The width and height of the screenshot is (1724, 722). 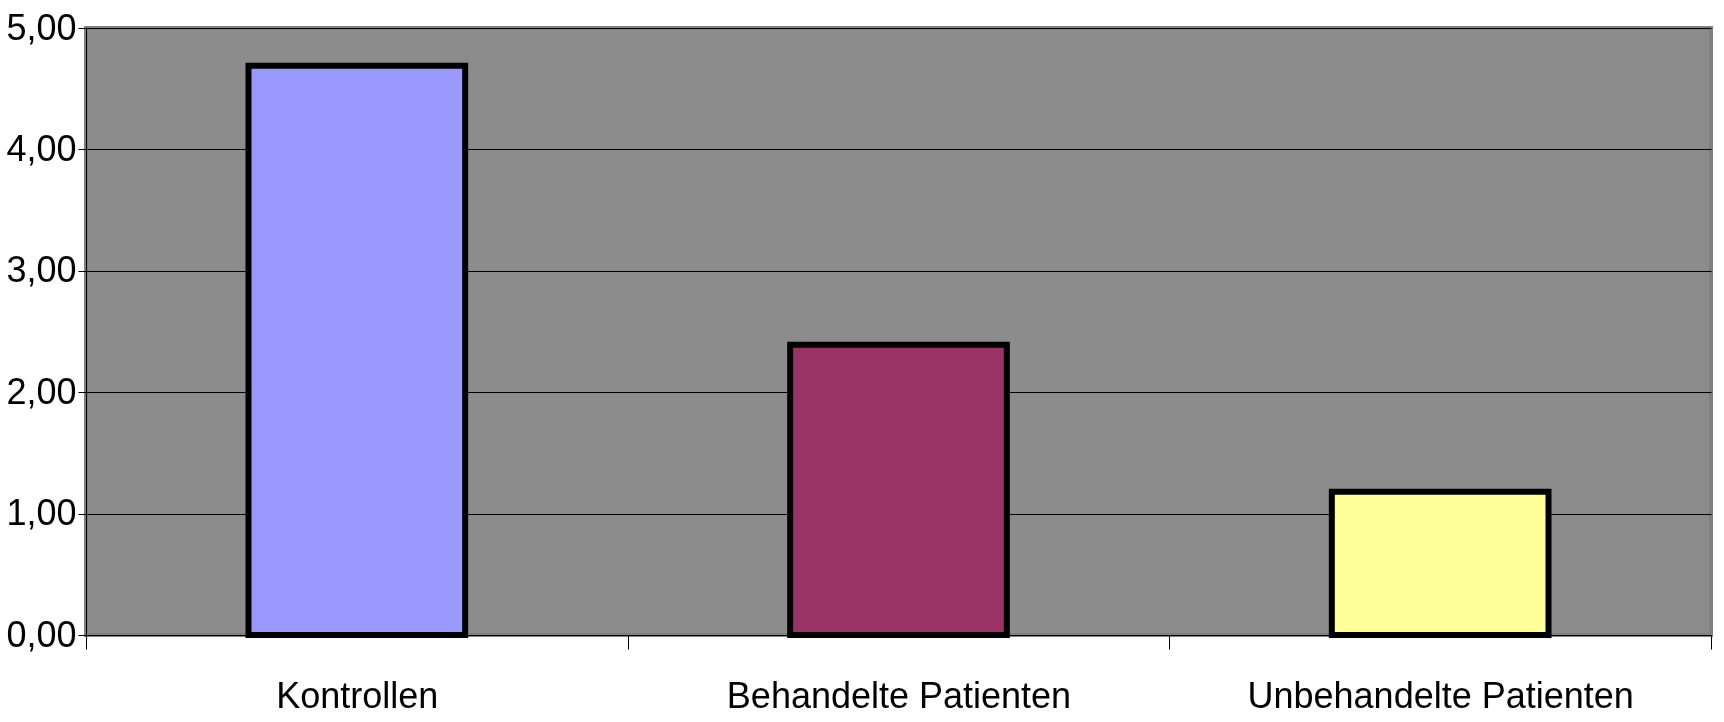 I want to click on y-tick-label: 3,00, so click(x=41, y=270).